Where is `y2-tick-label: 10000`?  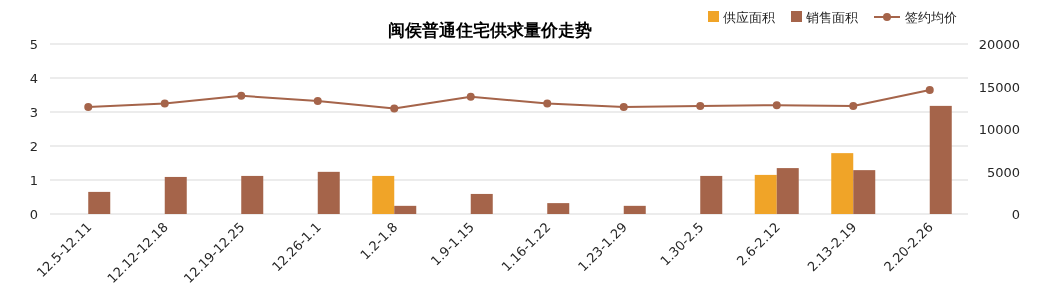
y2-tick-label: 10000 is located at coordinates (999, 129).